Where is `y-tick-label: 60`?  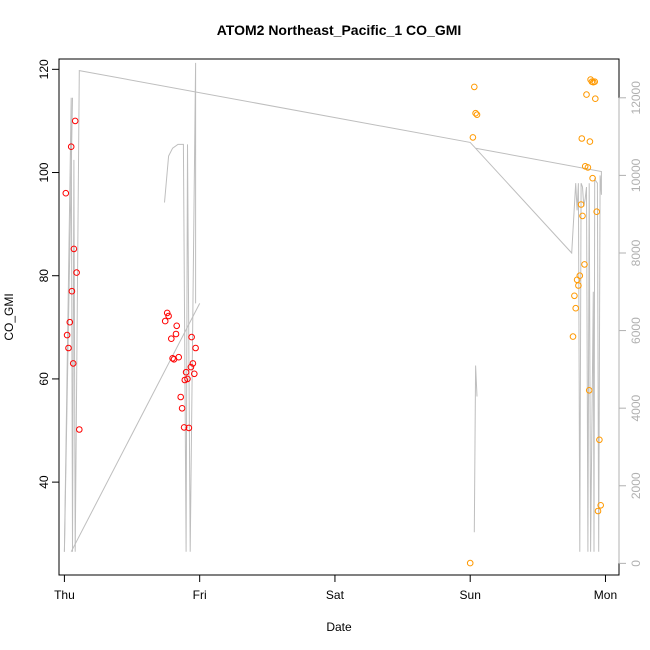
y-tick-label: 60 is located at coordinates (44, 379).